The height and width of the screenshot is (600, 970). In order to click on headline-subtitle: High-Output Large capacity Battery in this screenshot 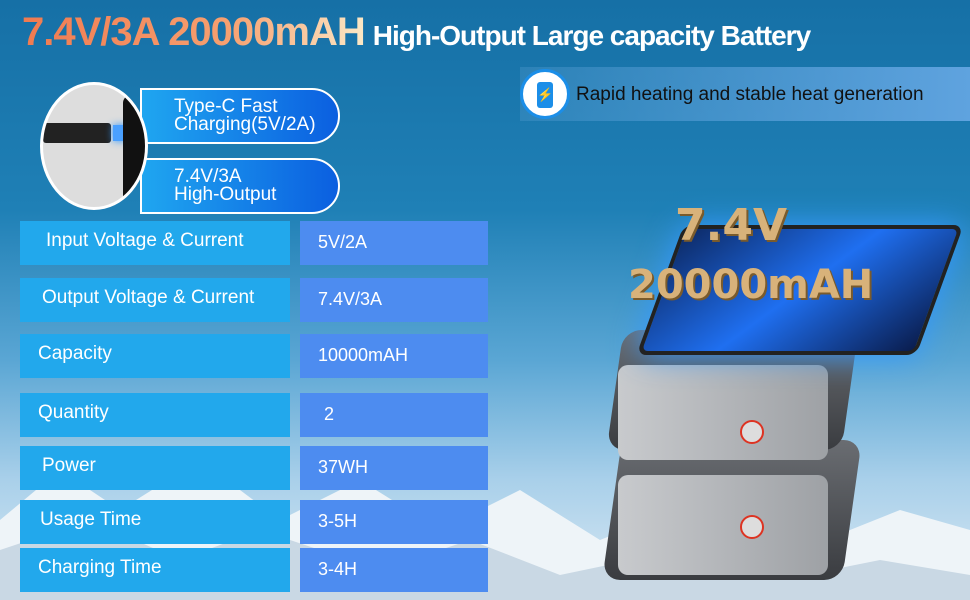, I will do `click(591, 35)`.